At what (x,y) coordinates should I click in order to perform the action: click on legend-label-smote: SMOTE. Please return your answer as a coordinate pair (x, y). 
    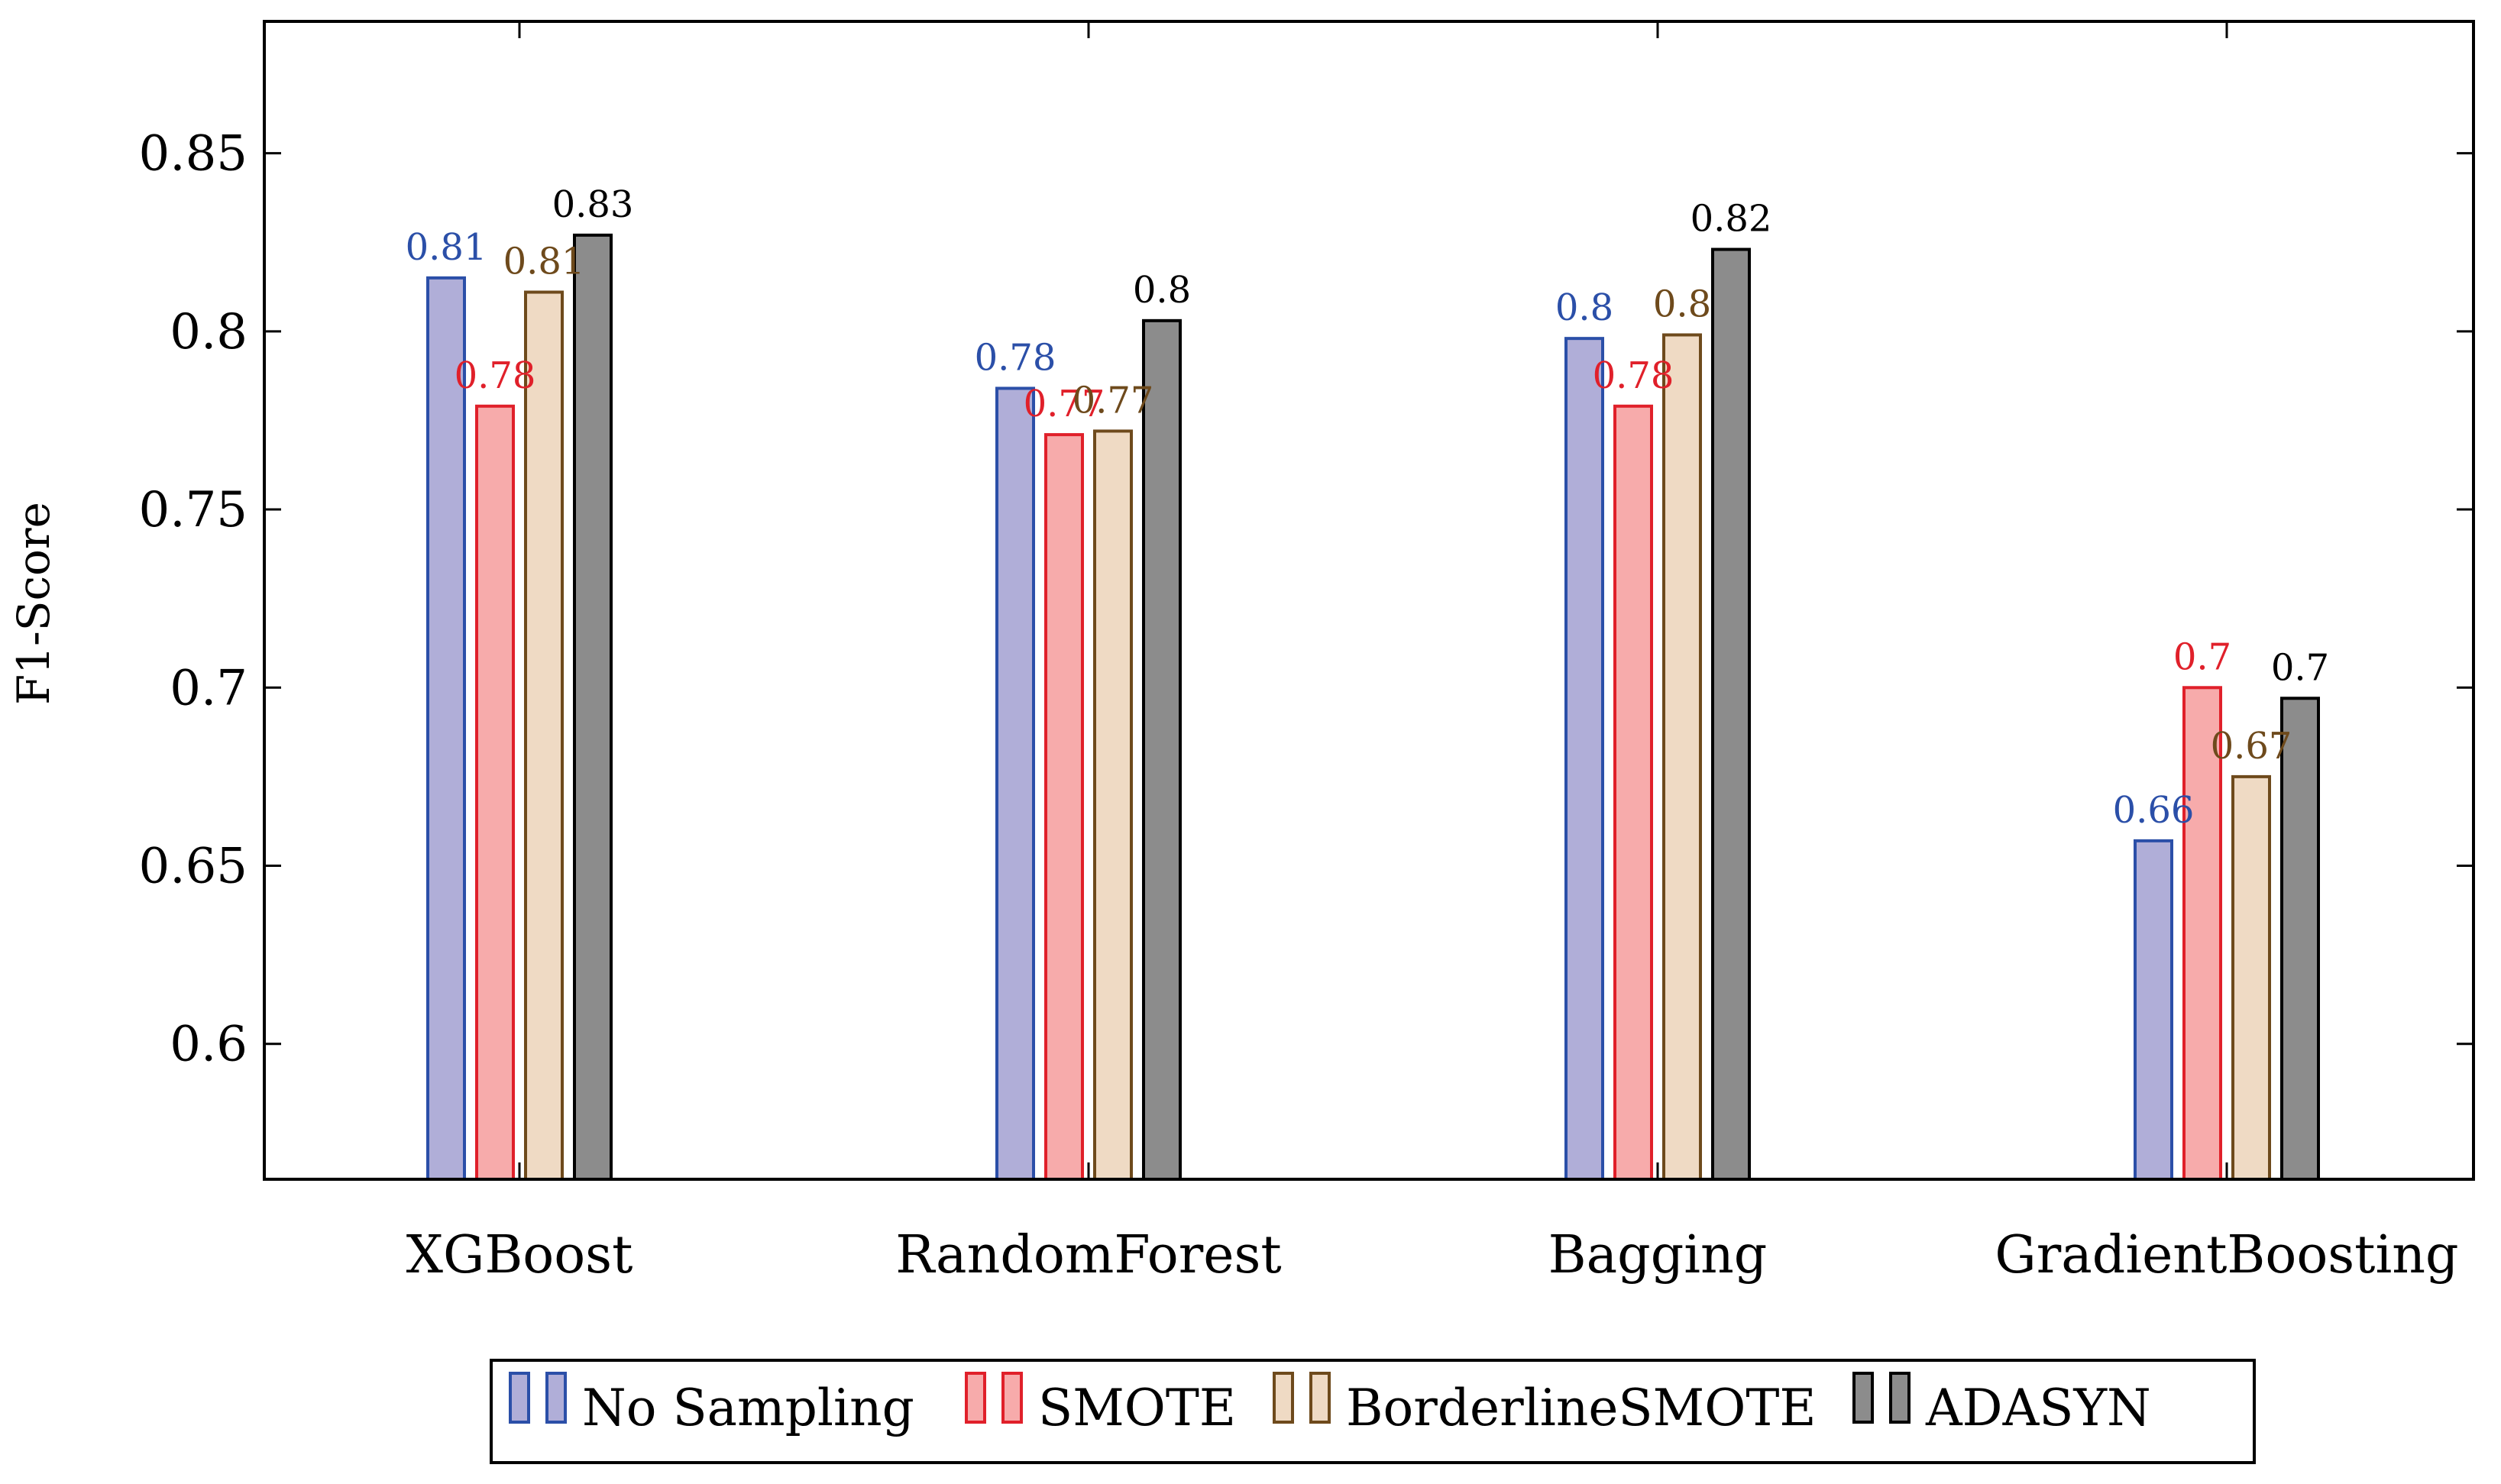
    Looking at the image, I should click on (1137, 1408).